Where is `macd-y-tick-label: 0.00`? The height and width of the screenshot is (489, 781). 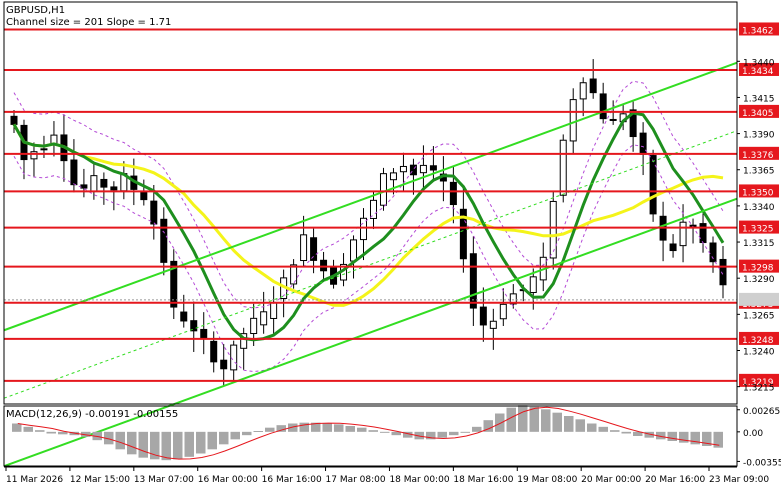 macd-y-tick-label: 0.00 is located at coordinates (753, 434).